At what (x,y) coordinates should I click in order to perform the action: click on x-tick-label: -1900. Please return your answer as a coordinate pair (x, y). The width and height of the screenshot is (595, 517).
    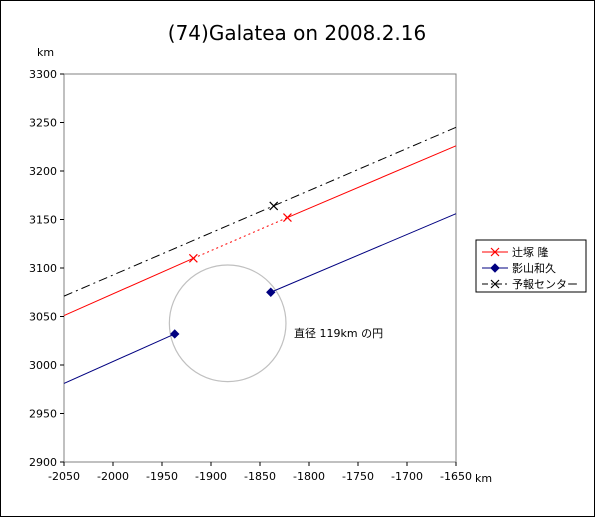
    Looking at the image, I should click on (211, 476).